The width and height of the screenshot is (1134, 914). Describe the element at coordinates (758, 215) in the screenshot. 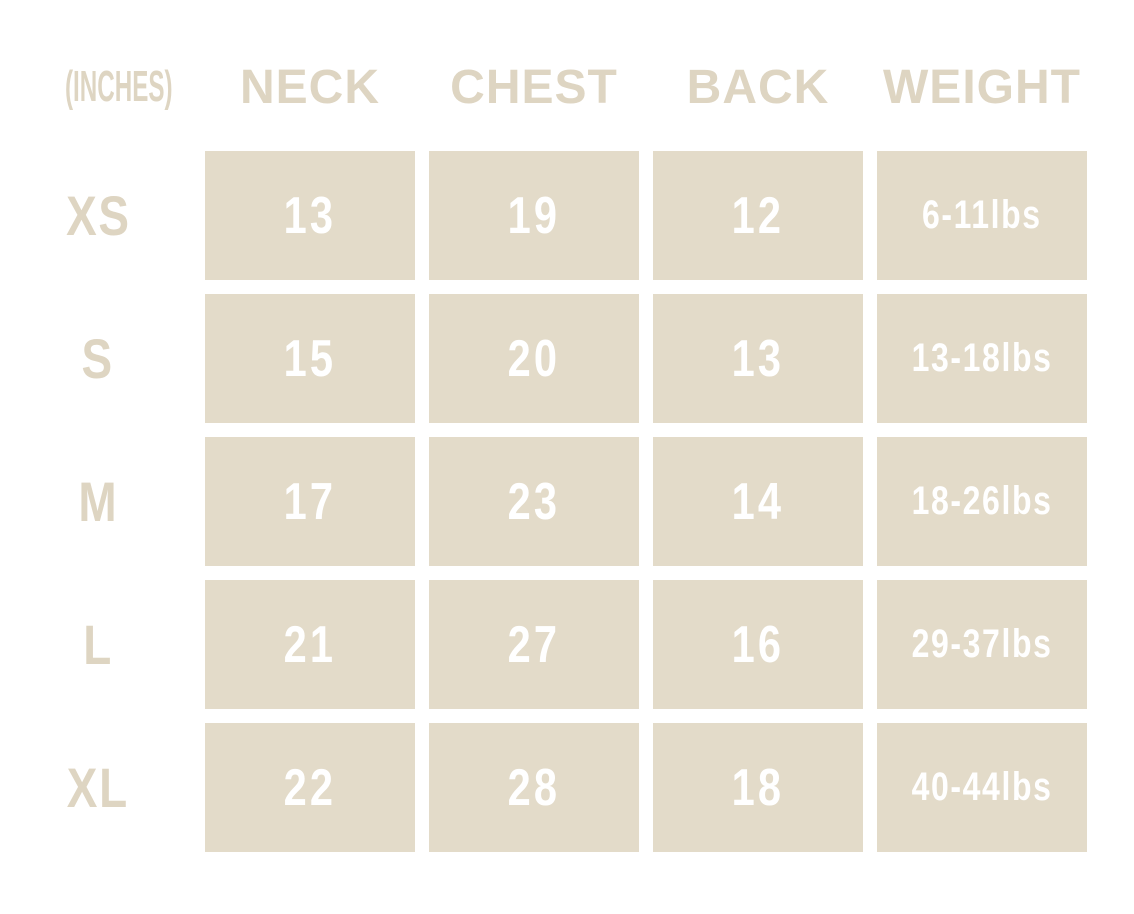

I see `cell-xs-back: 12` at that location.